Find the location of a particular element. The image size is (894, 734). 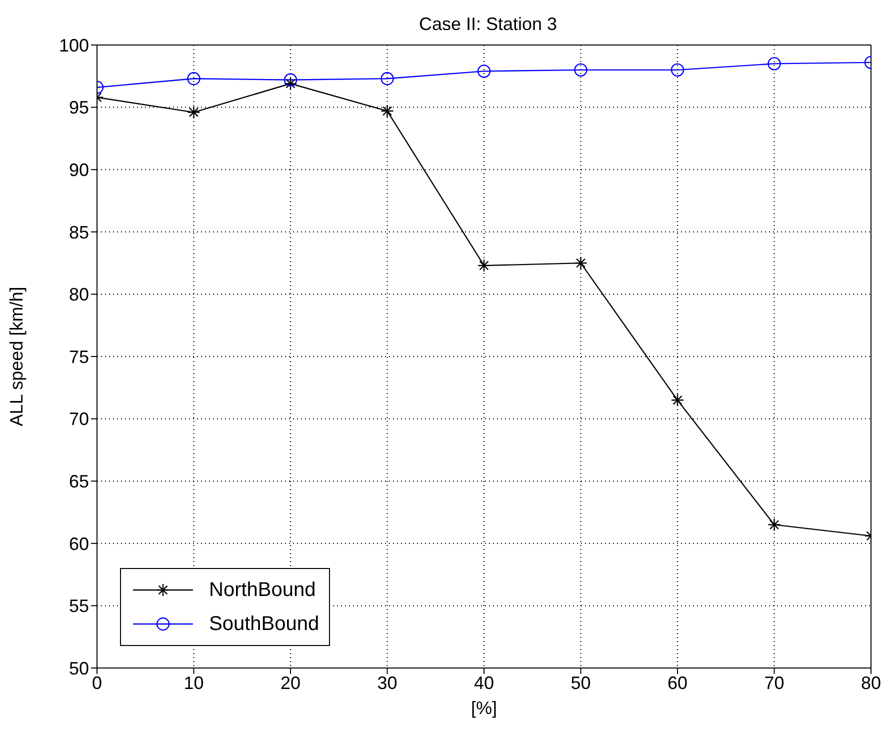

x-tick-label: 80 is located at coordinates (871, 682).